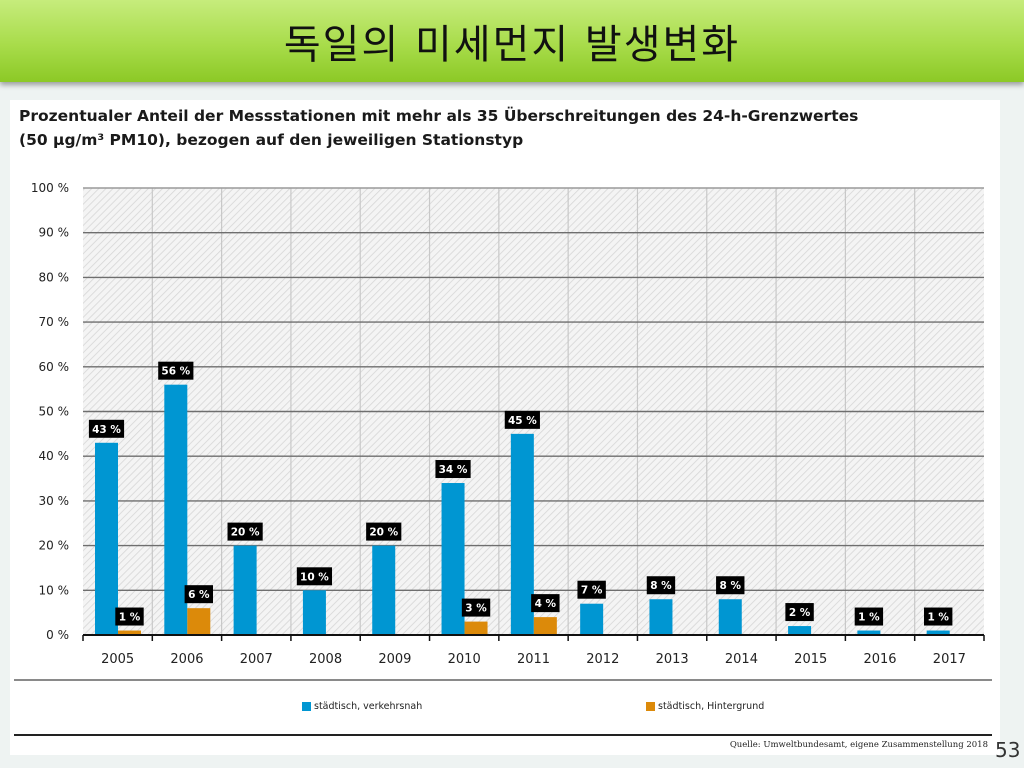 This screenshot has height=768, width=1024. I want to click on x-tick-label: 2009, so click(394, 659).